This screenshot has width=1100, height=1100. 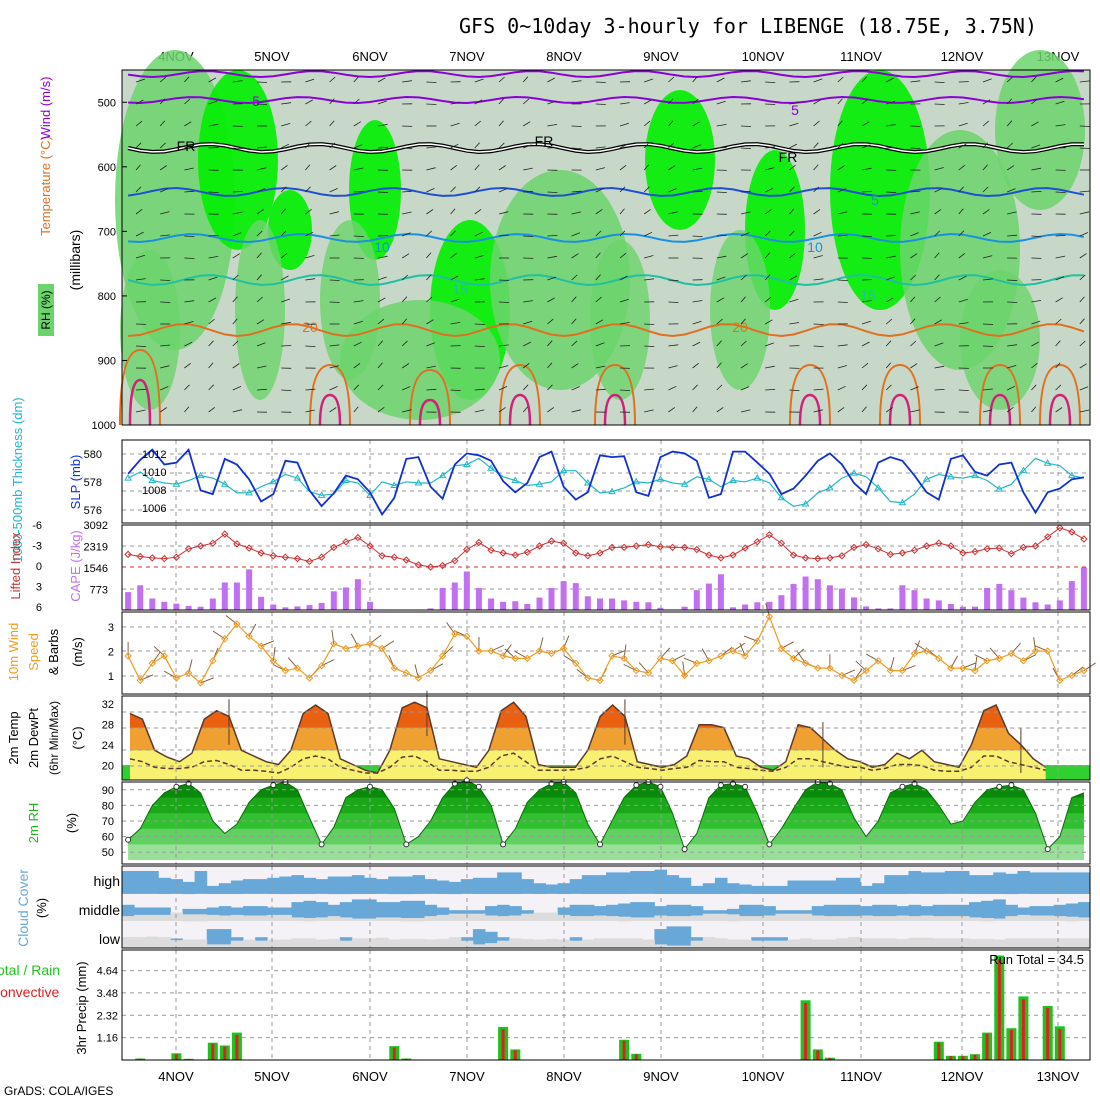 What do you see at coordinates (740, 327) in the screenshot?
I see `contour-label: 20` at bounding box center [740, 327].